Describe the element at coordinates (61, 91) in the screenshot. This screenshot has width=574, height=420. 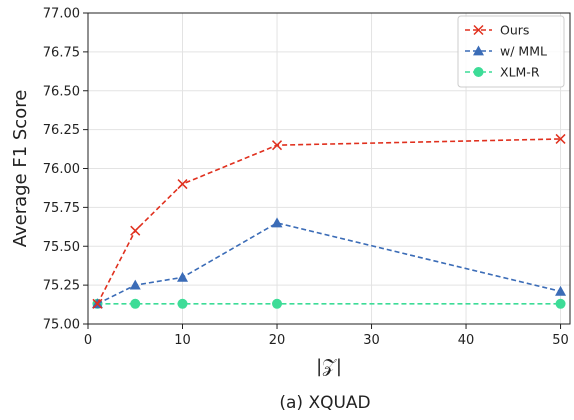
I see `y-tick-label: 76.50` at that location.